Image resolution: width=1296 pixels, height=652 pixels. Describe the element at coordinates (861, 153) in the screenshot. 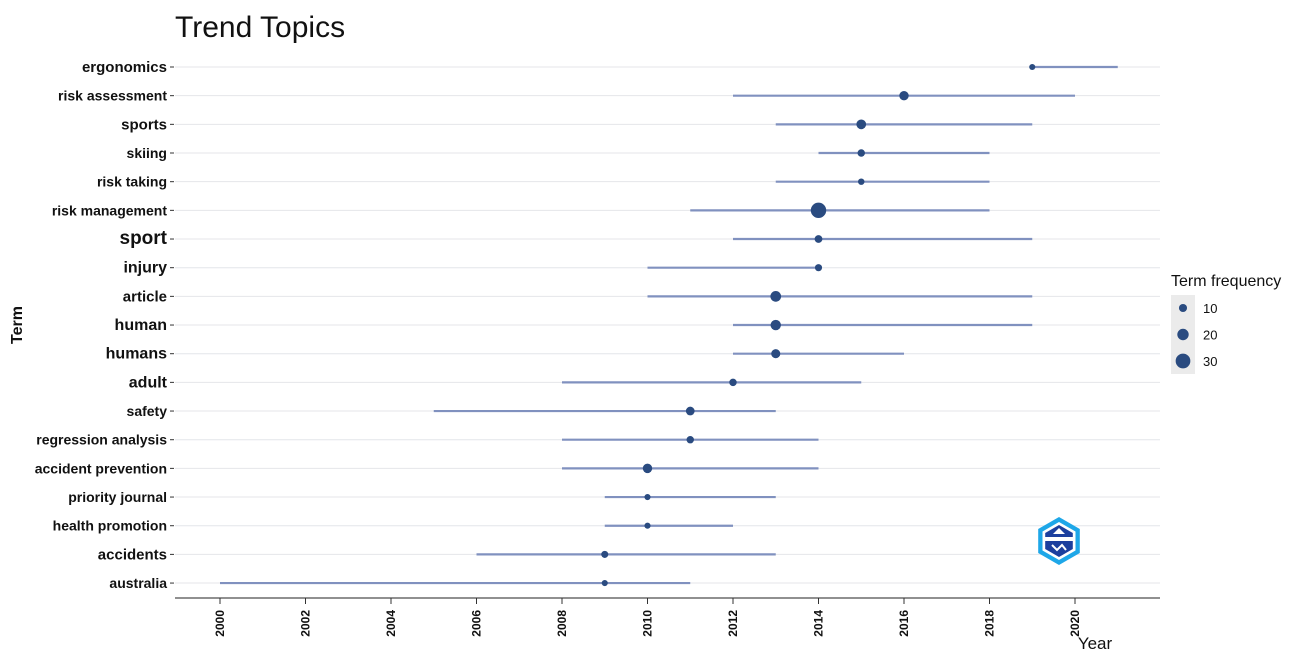

I see `point-skiing` at that location.